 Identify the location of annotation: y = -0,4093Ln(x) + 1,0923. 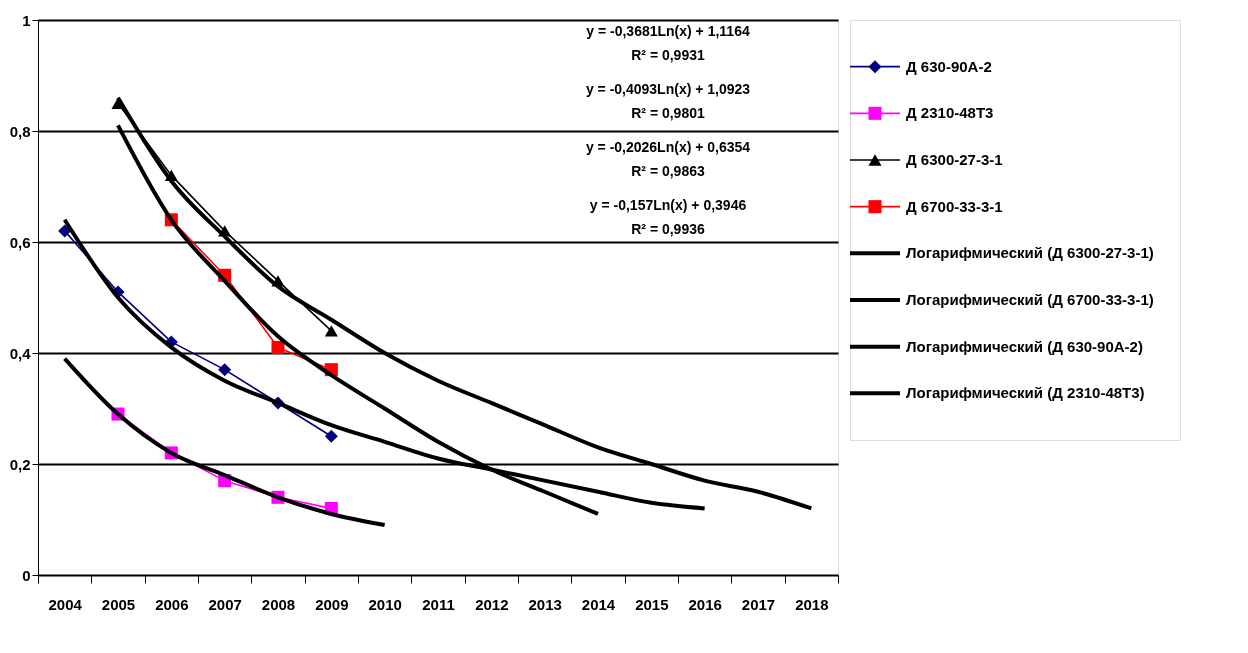
(668, 89).